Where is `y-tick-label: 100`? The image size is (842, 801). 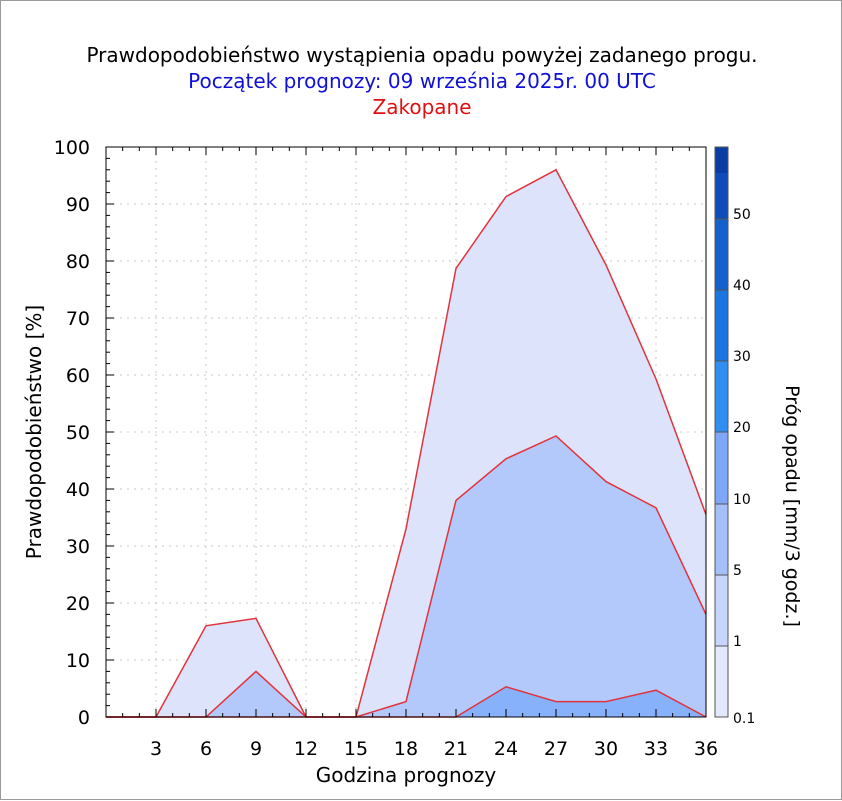 y-tick-label: 100 is located at coordinates (72, 148).